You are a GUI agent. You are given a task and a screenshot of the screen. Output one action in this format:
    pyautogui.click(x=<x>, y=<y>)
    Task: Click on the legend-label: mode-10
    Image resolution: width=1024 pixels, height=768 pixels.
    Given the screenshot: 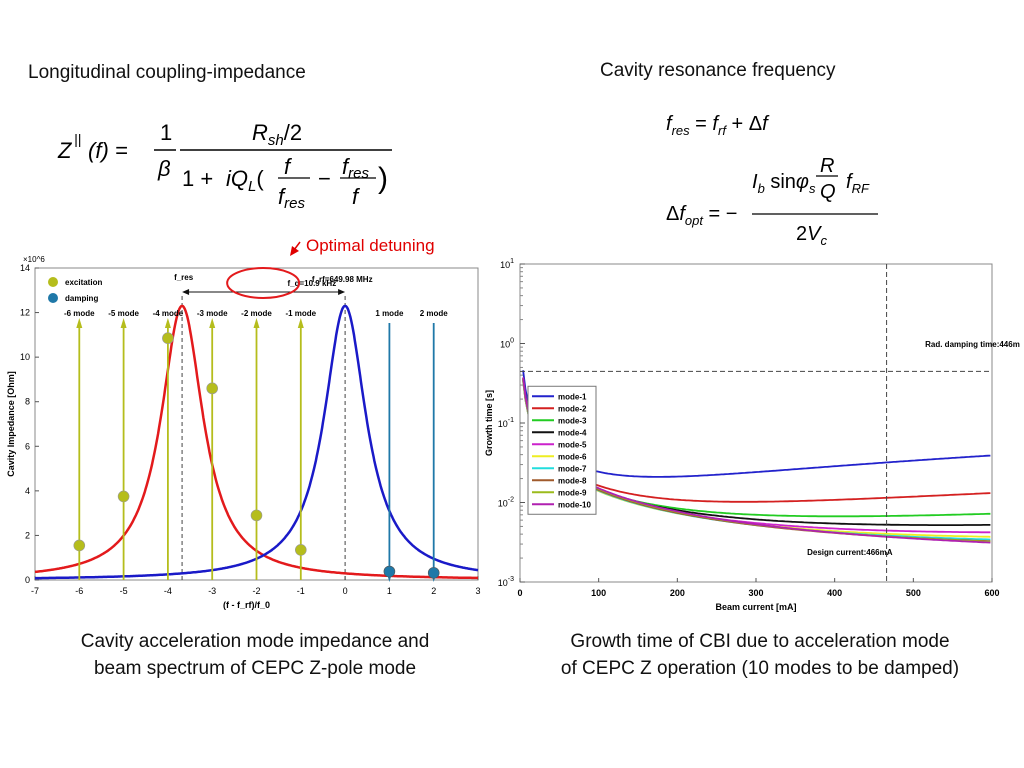 What is the action you would take?
    pyautogui.click(x=574, y=504)
    